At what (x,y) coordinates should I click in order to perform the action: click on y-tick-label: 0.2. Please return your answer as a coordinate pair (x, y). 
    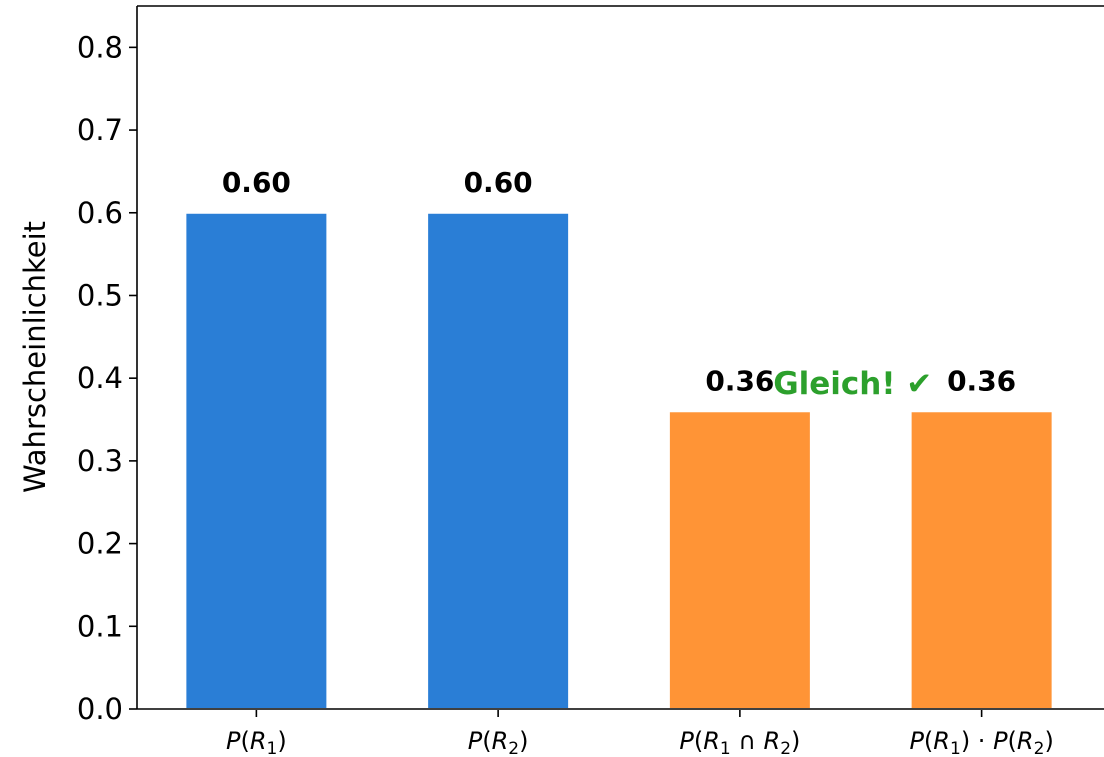
    Looking at the image, I should click on (100, 544).